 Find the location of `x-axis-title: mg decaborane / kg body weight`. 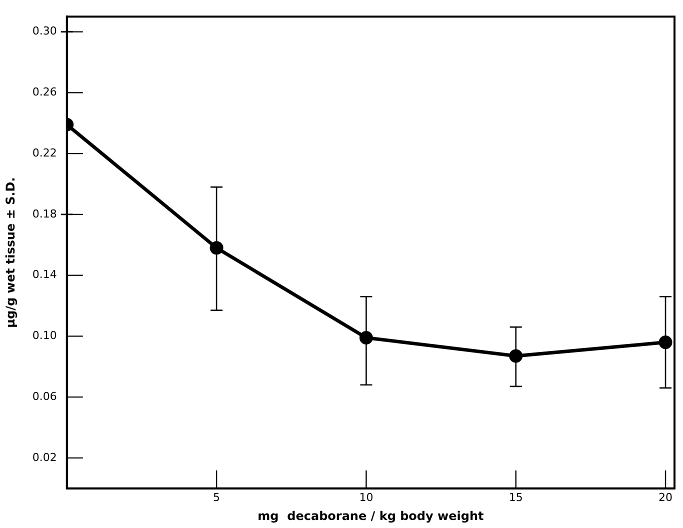

x-axis-title: mg decaborane / kg body weight is located at coordinates (371, 515).